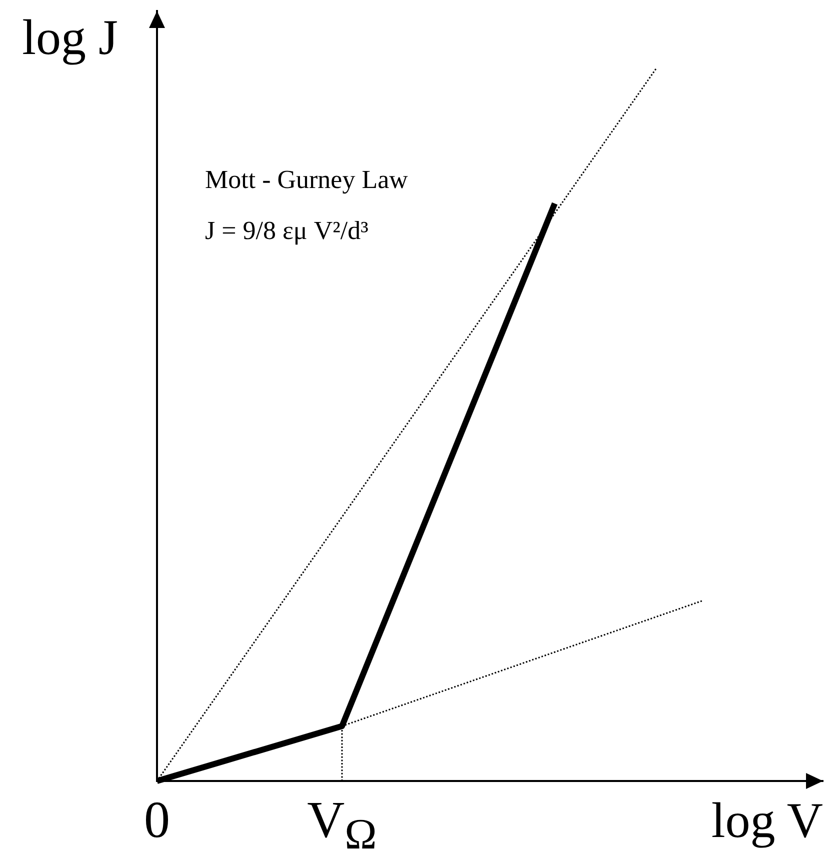 The image size is (826, 863). Describe the element at coordinates (342, 825) in the screenshot. I see `x-tick-label: V$_{Ω}$` at that location.